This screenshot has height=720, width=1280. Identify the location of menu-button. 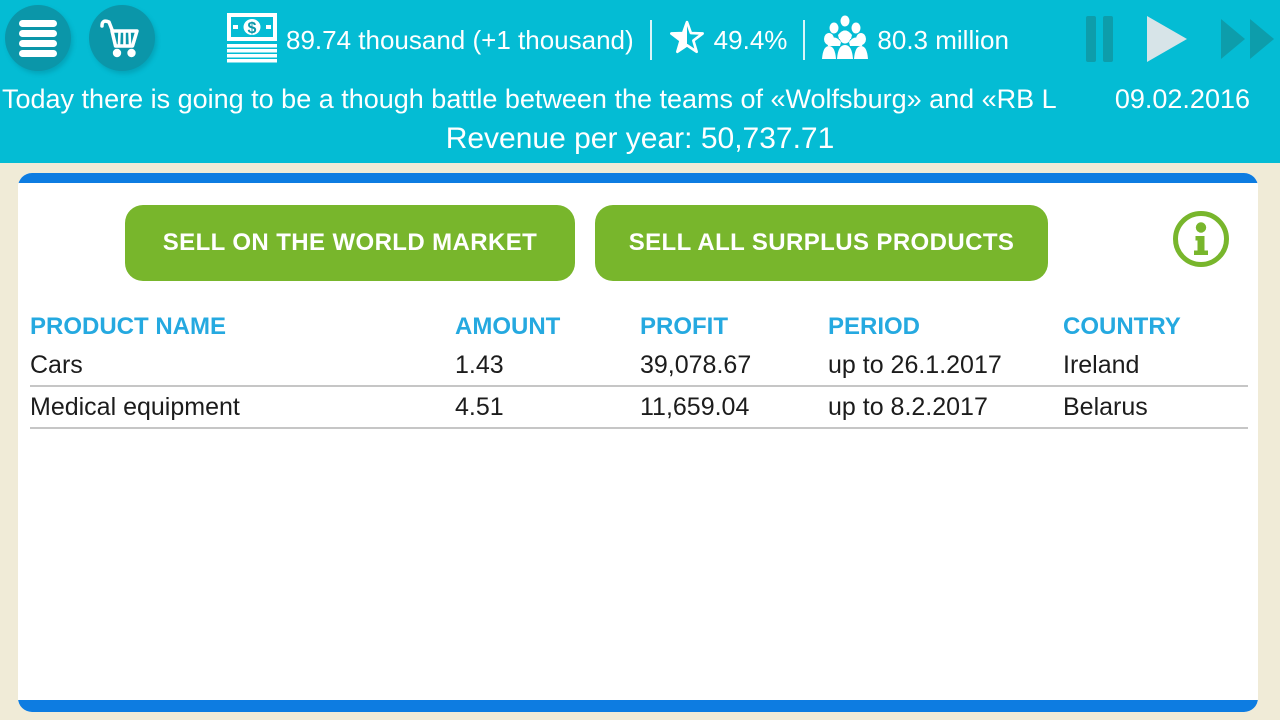
(38, 38).